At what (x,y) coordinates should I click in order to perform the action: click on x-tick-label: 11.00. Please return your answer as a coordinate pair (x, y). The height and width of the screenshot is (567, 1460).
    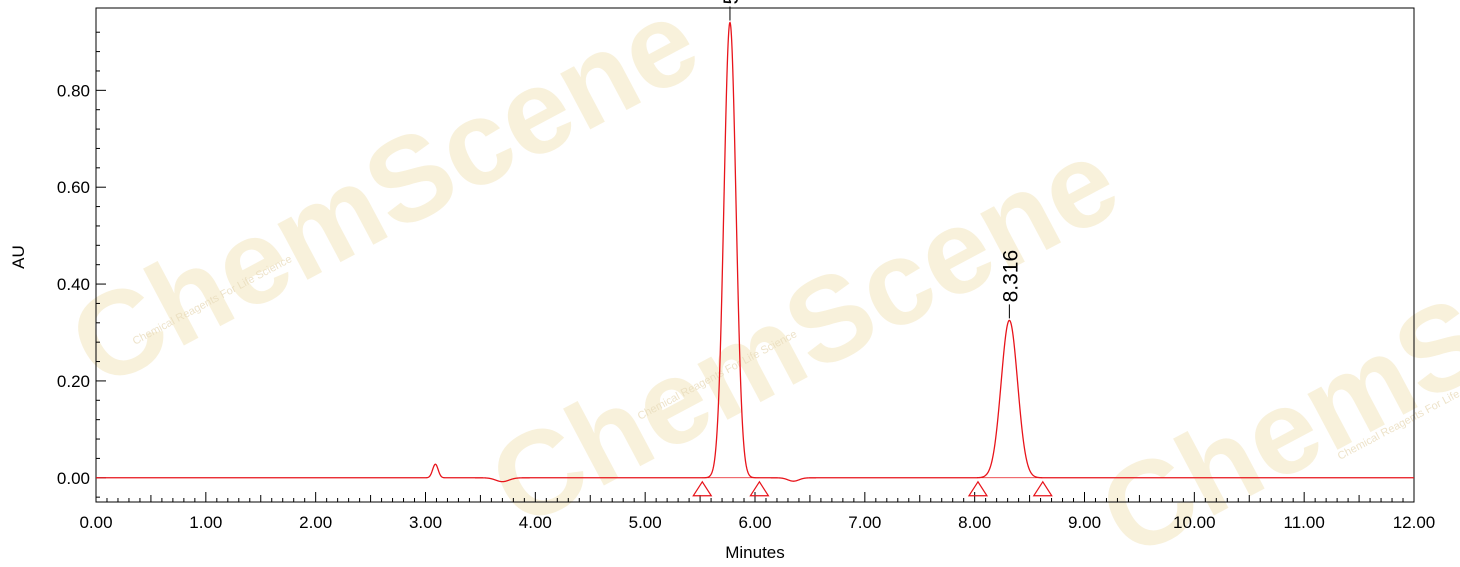
    Looking at the image, I should click on (1304, 522).